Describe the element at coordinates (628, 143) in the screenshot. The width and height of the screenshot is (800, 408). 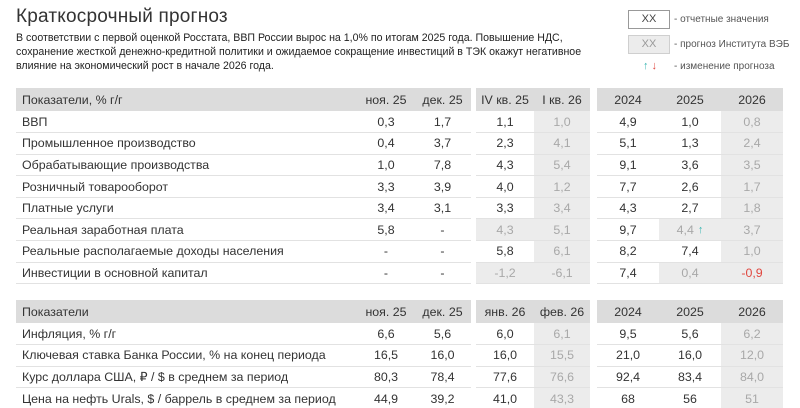
I see `table-cell: 5,1` at that location.